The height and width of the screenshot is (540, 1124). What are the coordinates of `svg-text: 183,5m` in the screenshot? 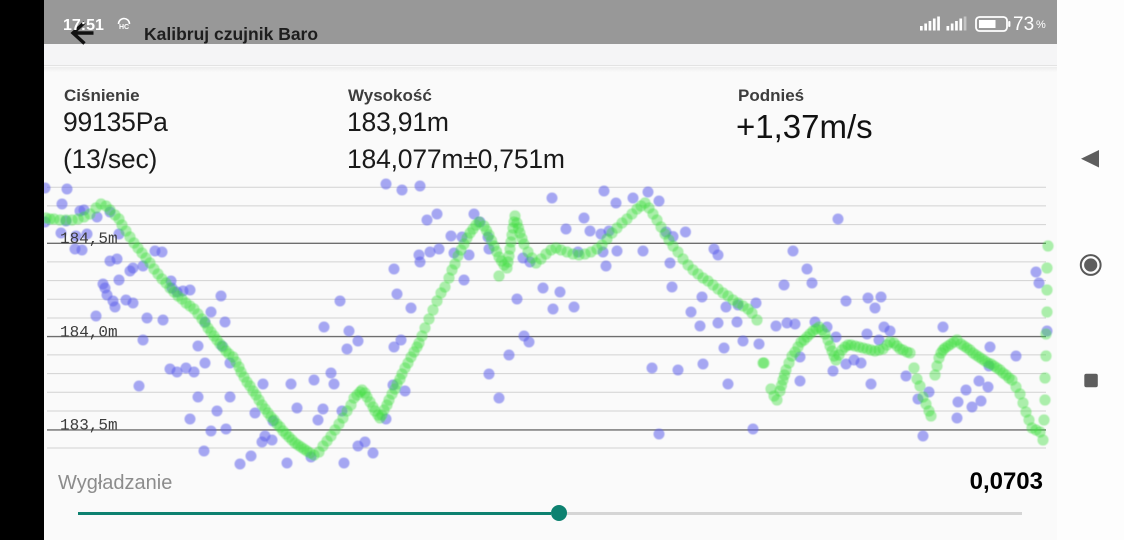 It's located at (89, 426).